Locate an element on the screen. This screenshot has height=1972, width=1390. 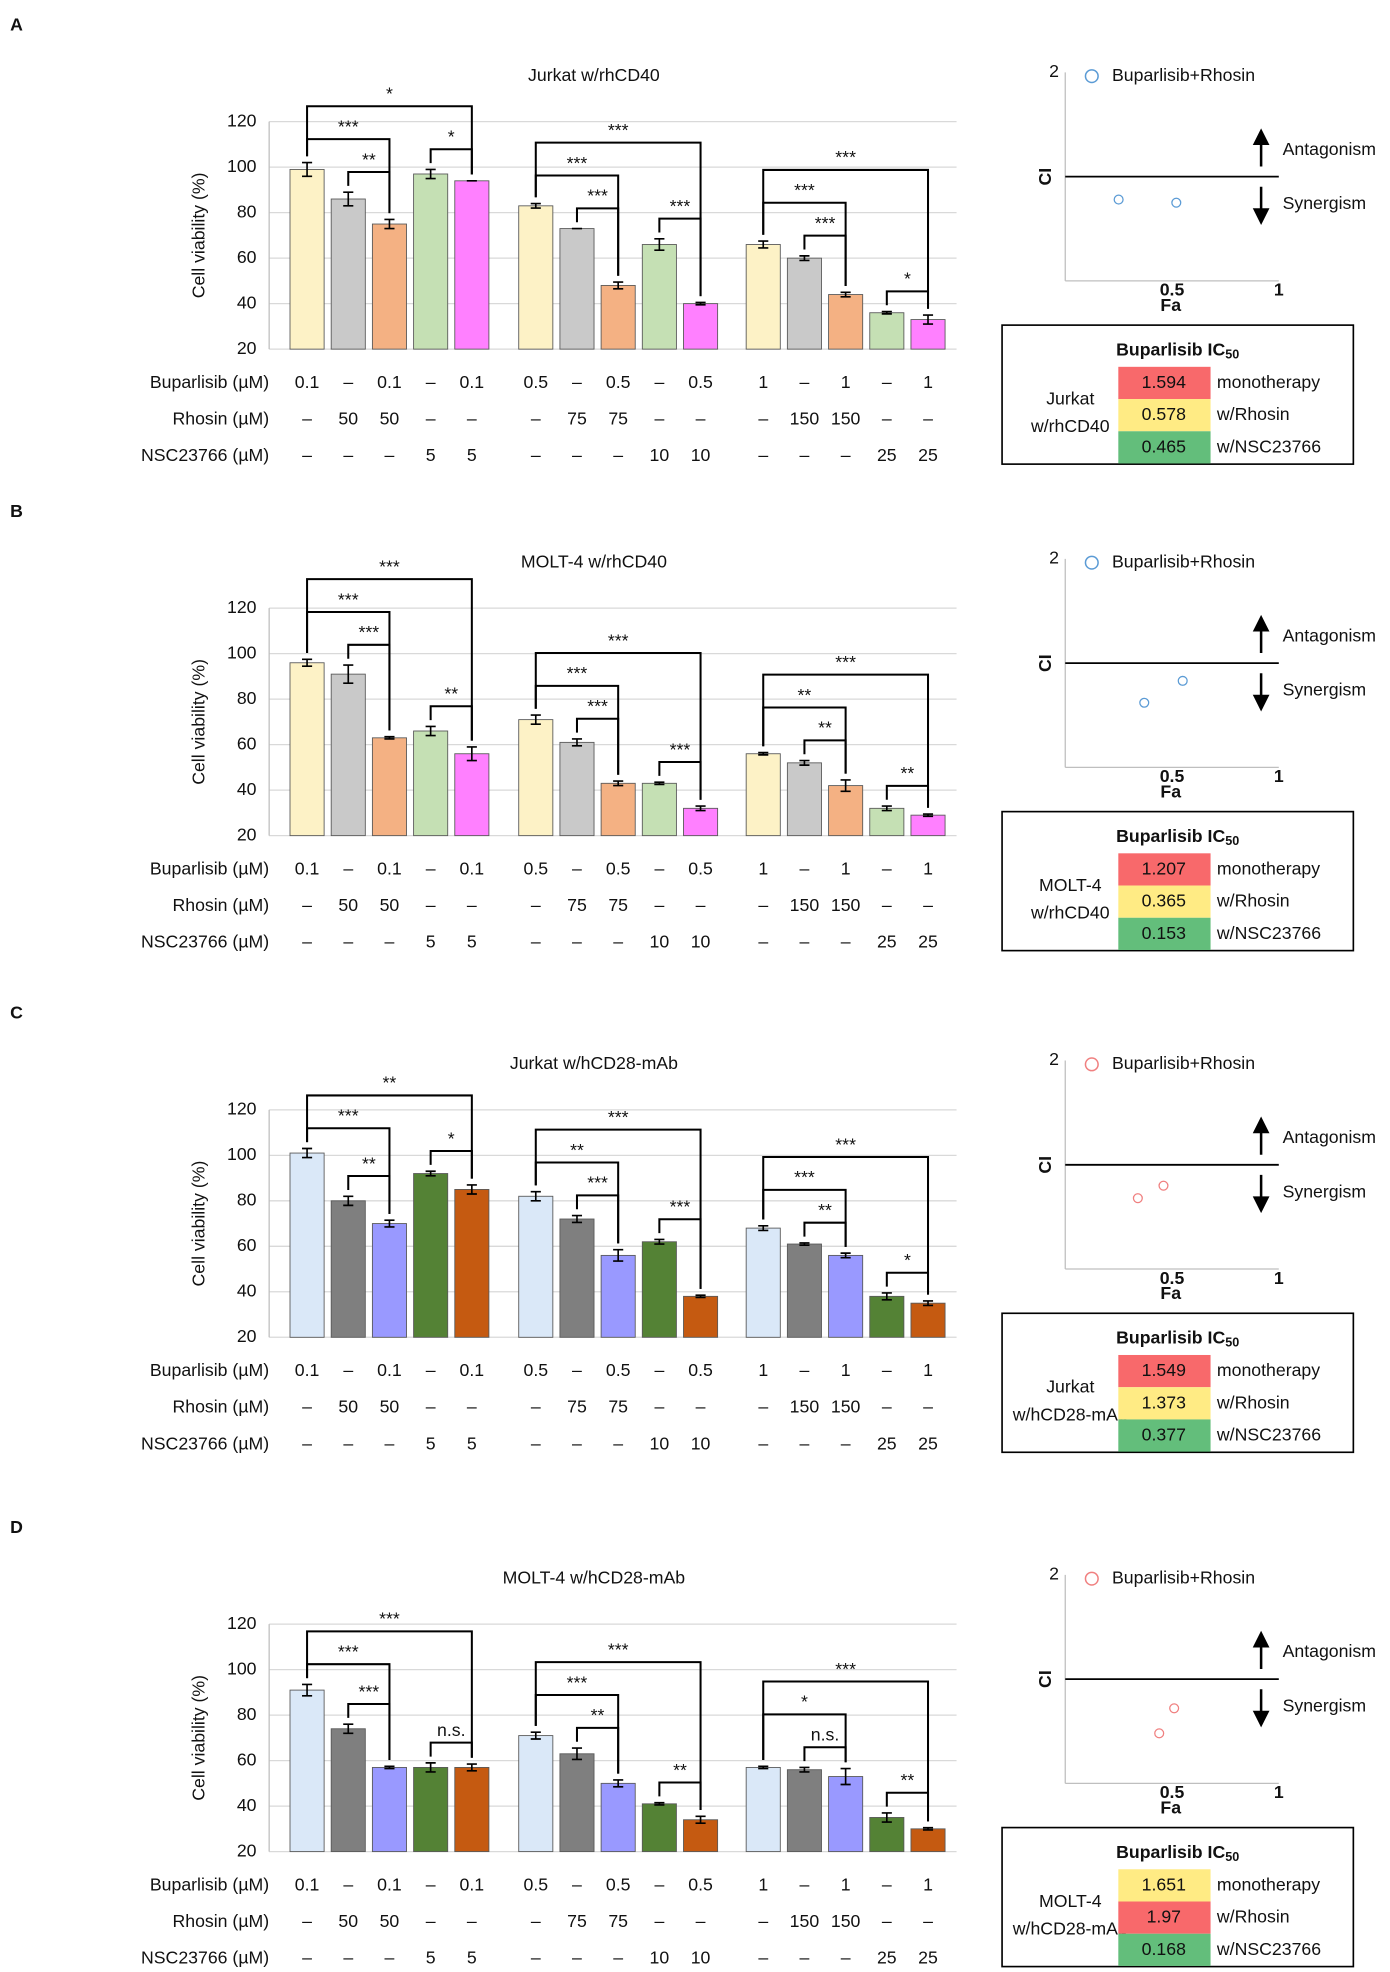
ic50-label: monotherapy is located at coordinates (1268, 868).